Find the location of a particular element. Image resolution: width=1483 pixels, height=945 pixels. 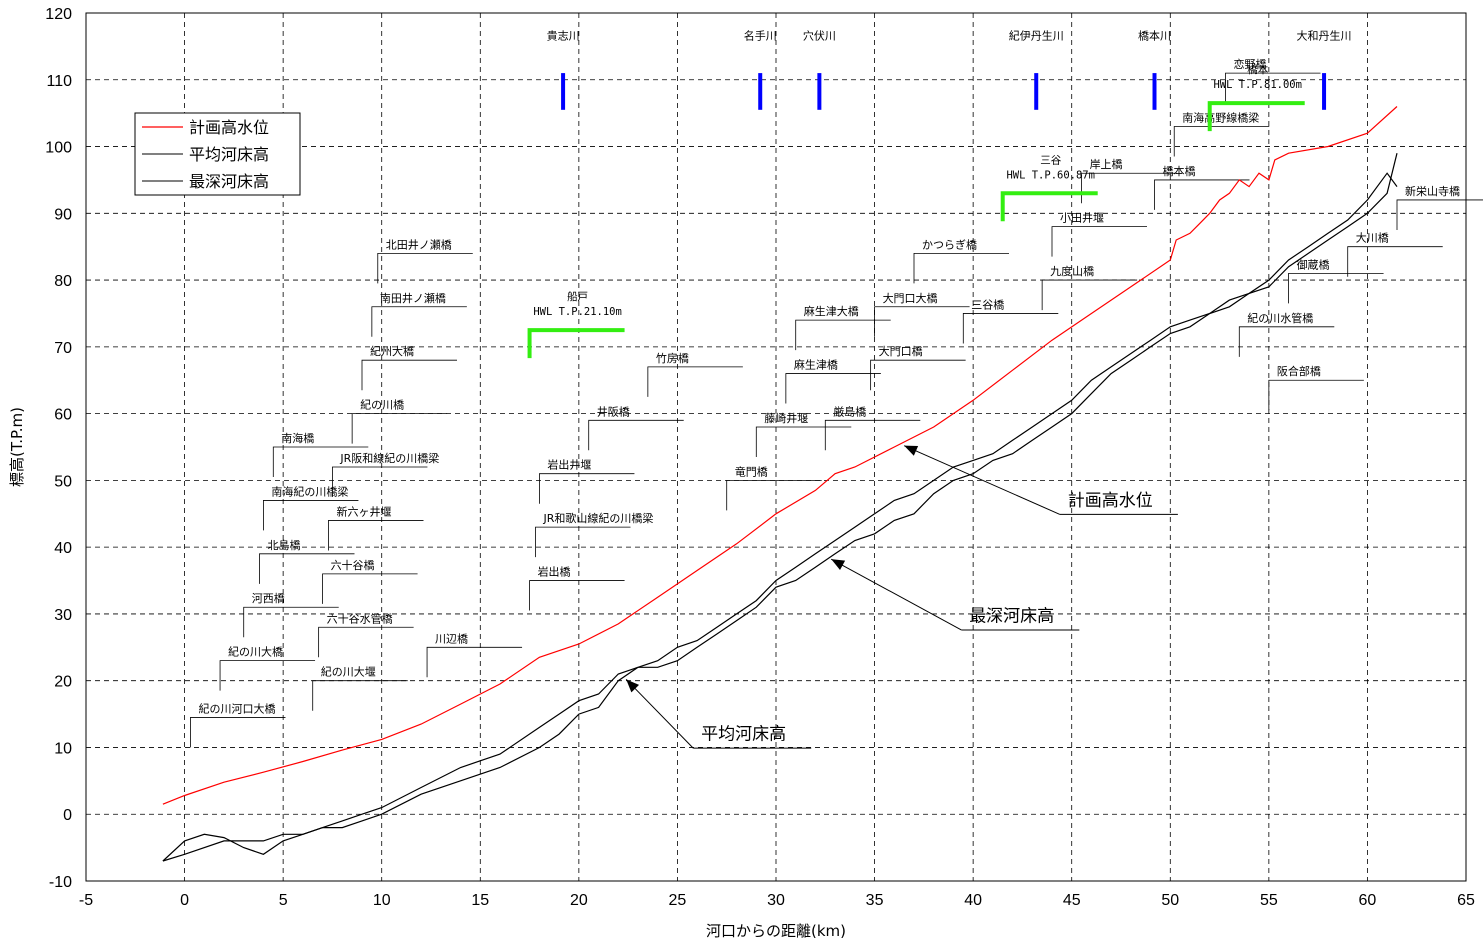

hwl-text: HWL T.P.21.10m is located at coordinates (577, 312).